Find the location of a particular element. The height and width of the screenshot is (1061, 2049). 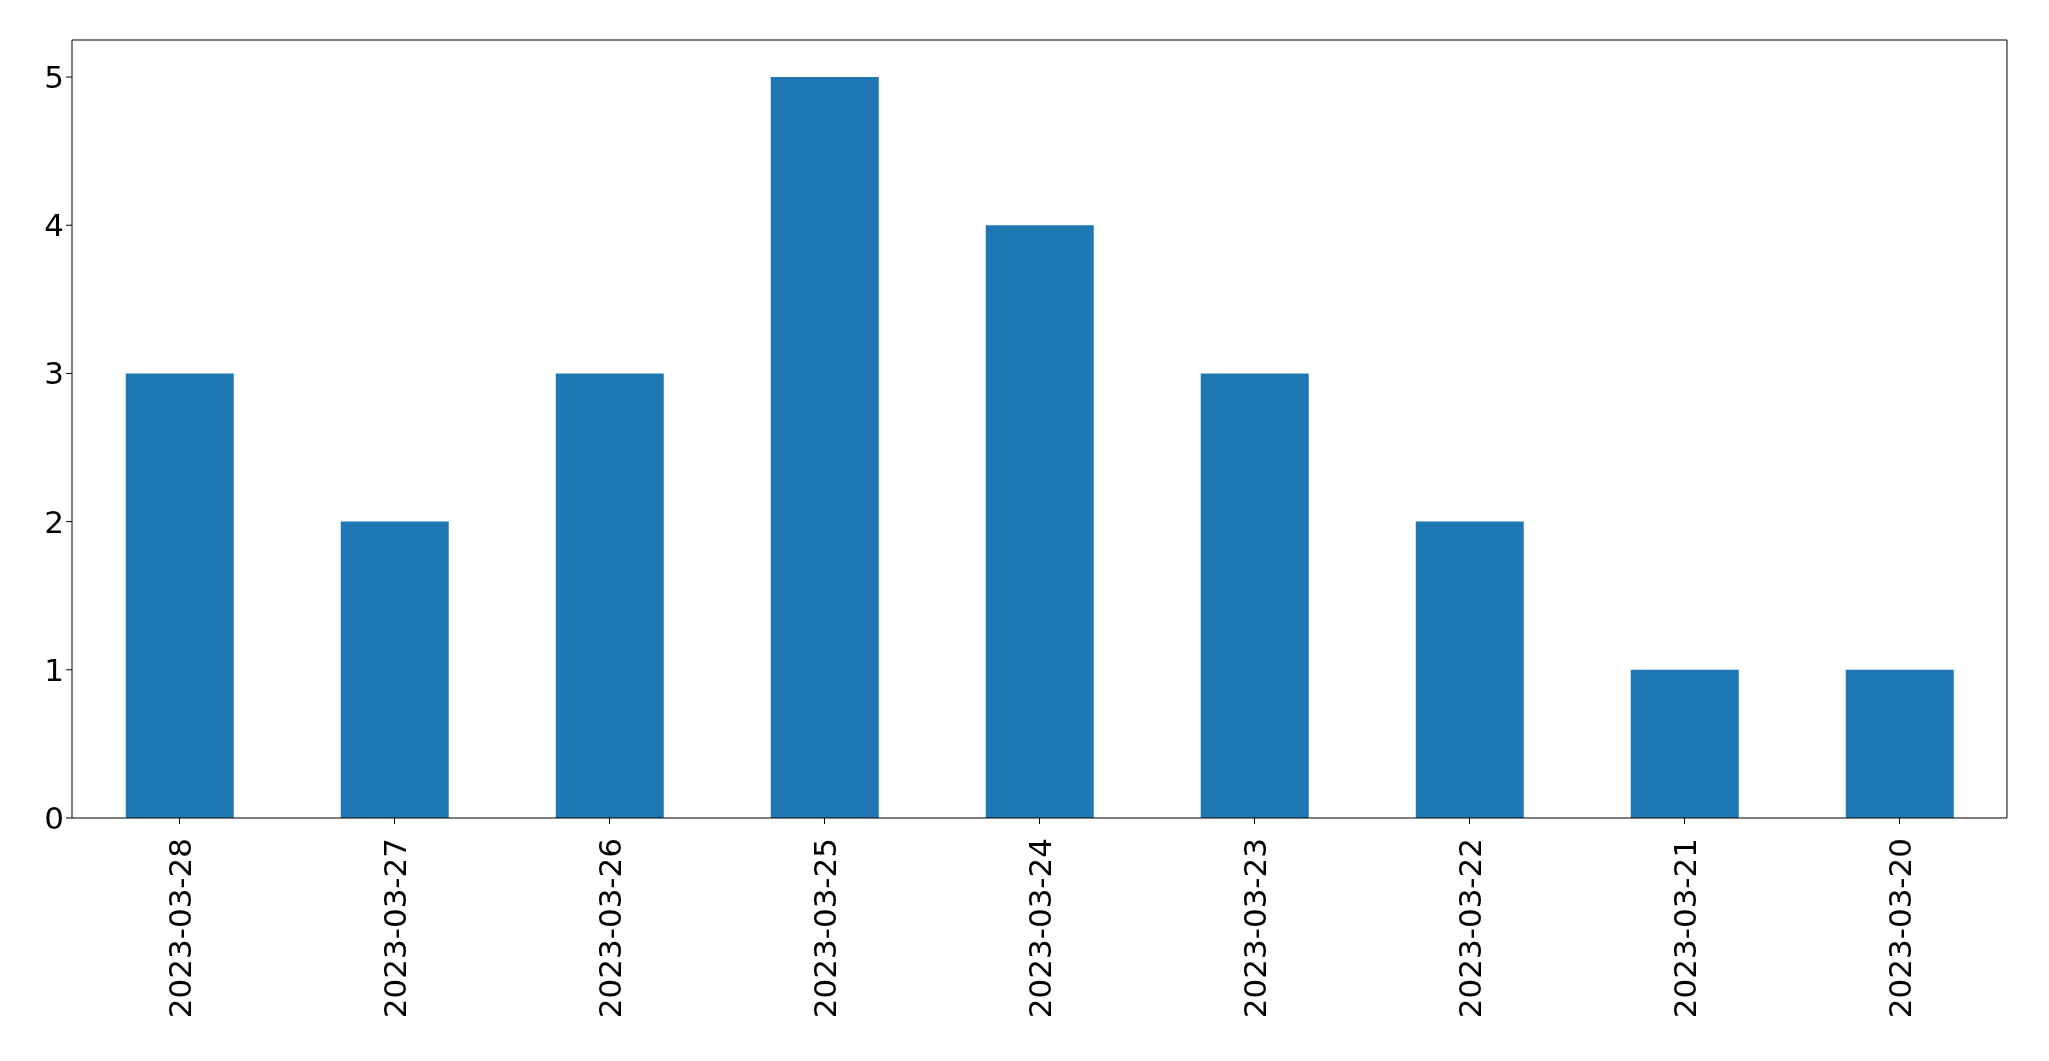

x-tick-label: 2023-03-24 is located at coordinates (1039, 928).